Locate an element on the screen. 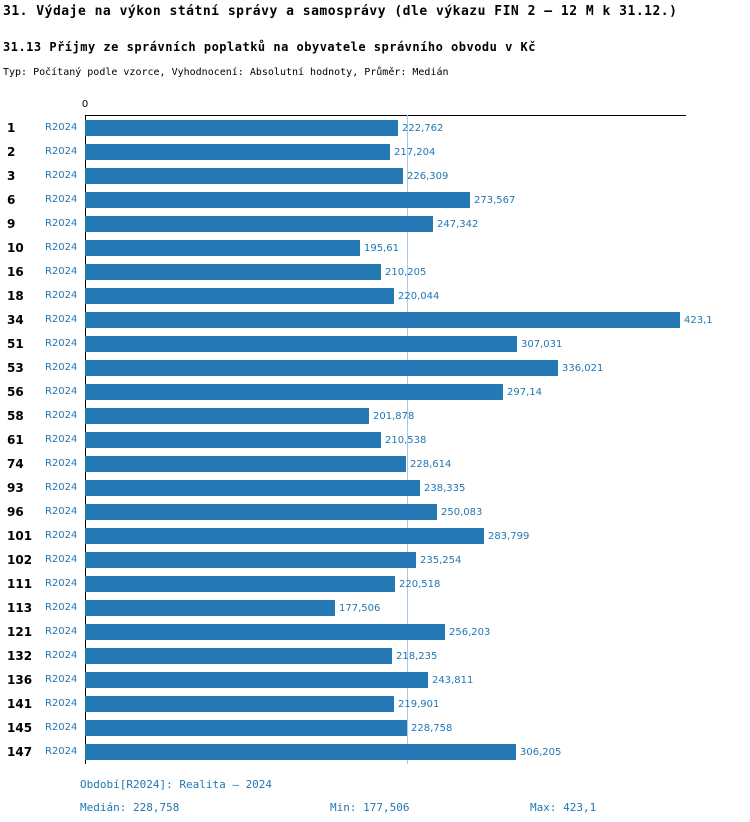 Image resolution: width=750 pixels, height=822 pixels. row-id-label: 93 is located at coordinates (15, 488).